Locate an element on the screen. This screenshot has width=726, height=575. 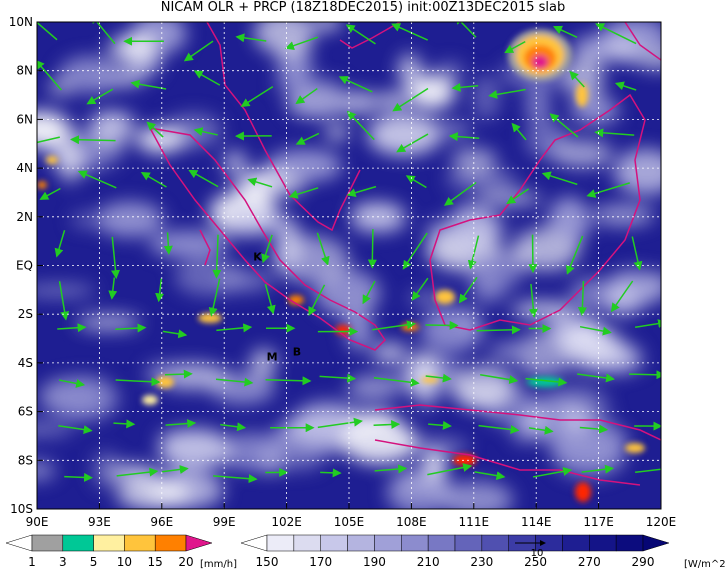
colorbar-label: 1 is located at coordinates (32, 562).